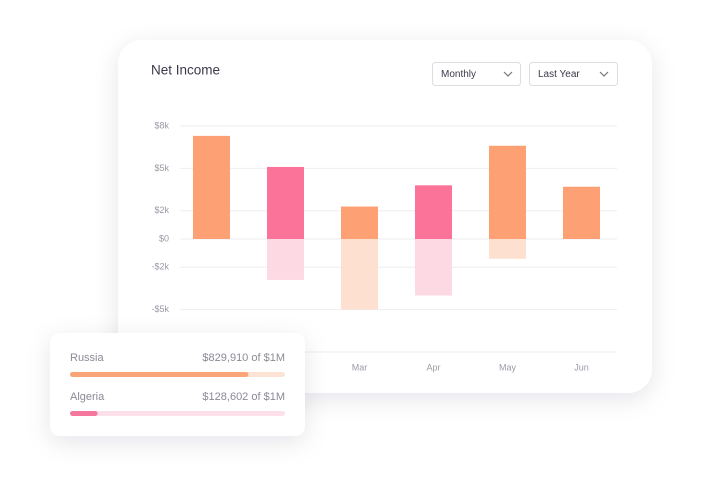  I want to click on y-tick-label: $5k, so click(161, 168).